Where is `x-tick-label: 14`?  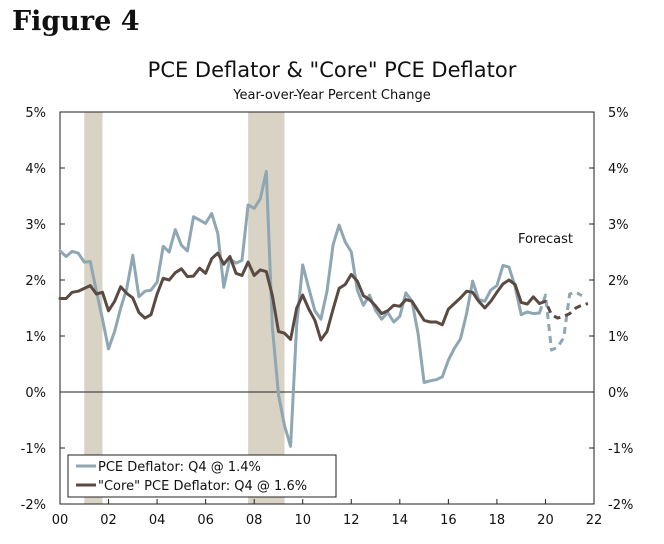 x-tick-label: 14 is located at coordinates (400, 520).